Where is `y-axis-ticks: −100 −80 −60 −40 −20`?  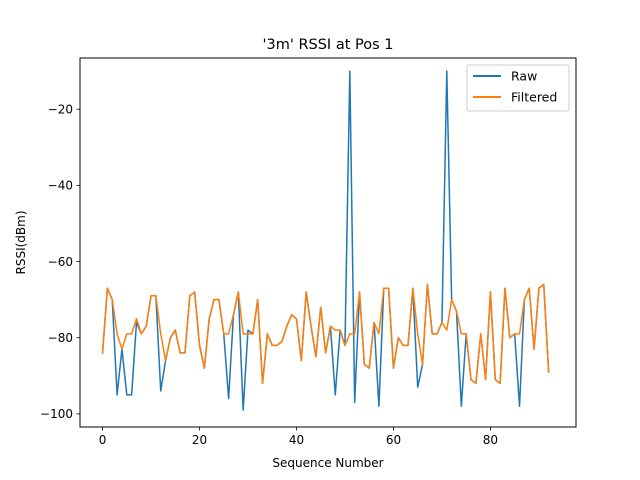
y-axis-ticks: −100 −80 −60 −40 −20 is located at coordinates (60, 262).